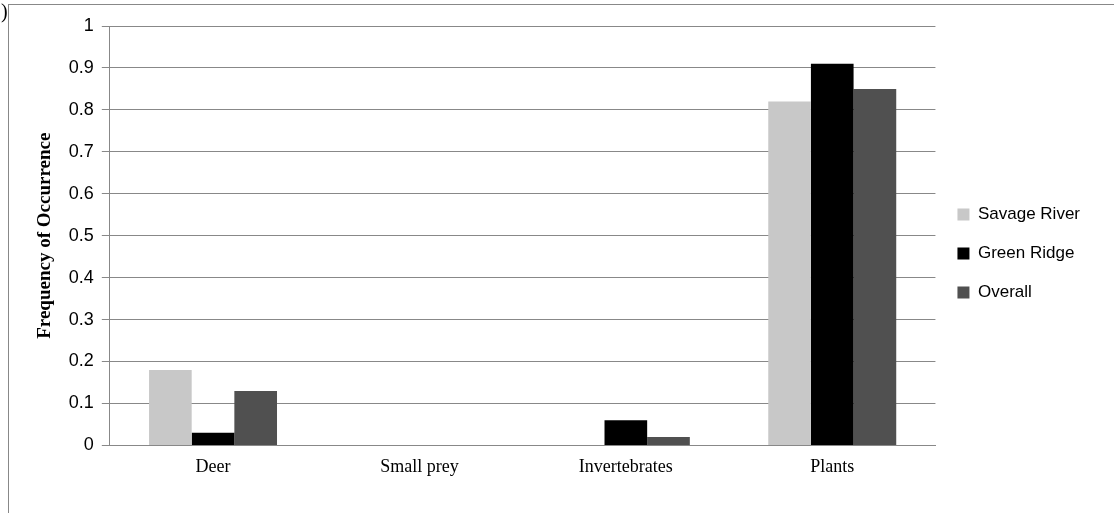 Image resolution: width=1117 pixels, height=514 pixels. What do you see at coordinates (81, 402) in the screenshot?
I see `y-tick-label: 0.1` at bounding box center [81, 402].